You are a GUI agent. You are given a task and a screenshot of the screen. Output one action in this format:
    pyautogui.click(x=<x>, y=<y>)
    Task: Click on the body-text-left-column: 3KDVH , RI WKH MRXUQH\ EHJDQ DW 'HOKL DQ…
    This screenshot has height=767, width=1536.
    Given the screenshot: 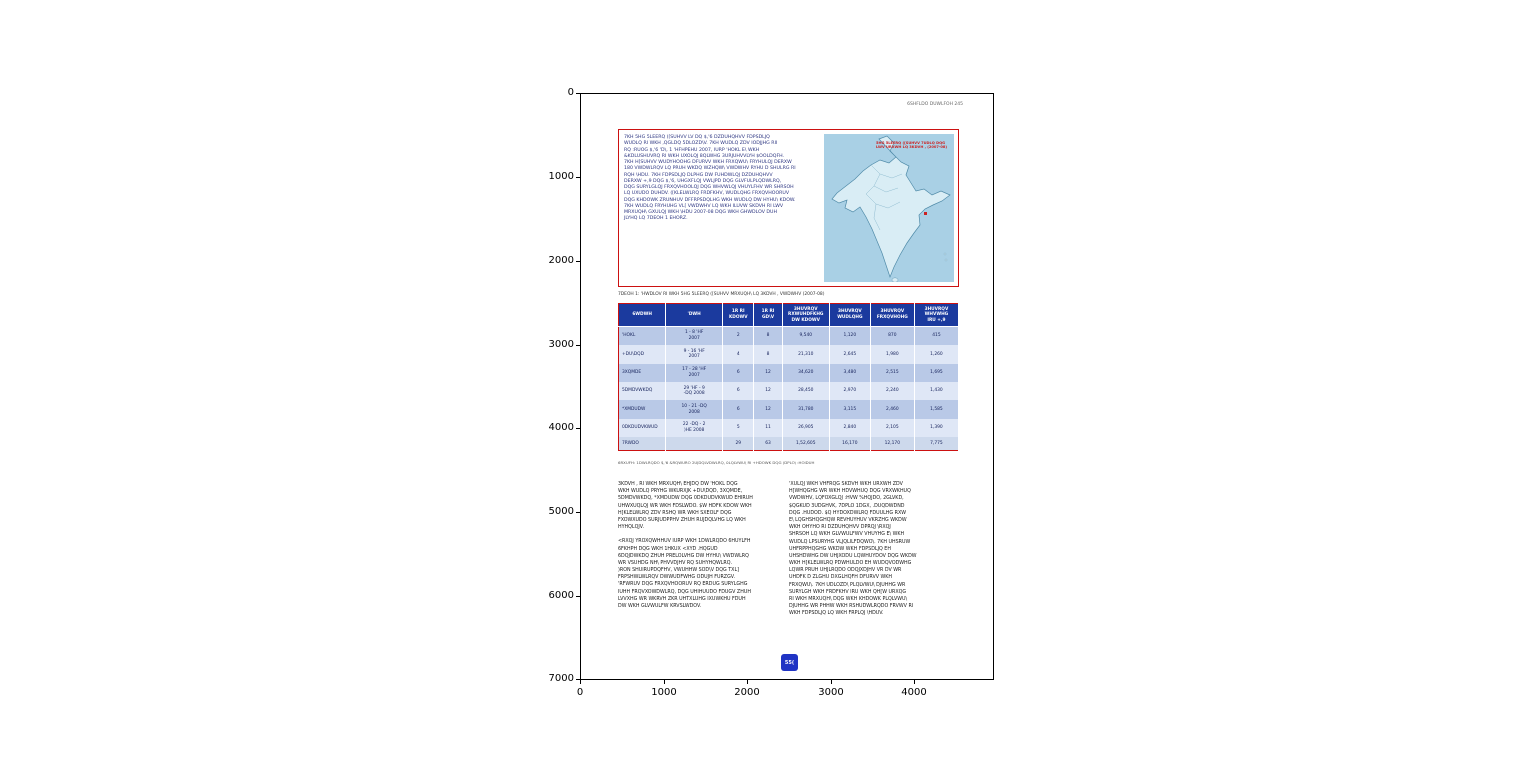 What is the action you would take?
    pyautogui.click(x=703, y=545)
    